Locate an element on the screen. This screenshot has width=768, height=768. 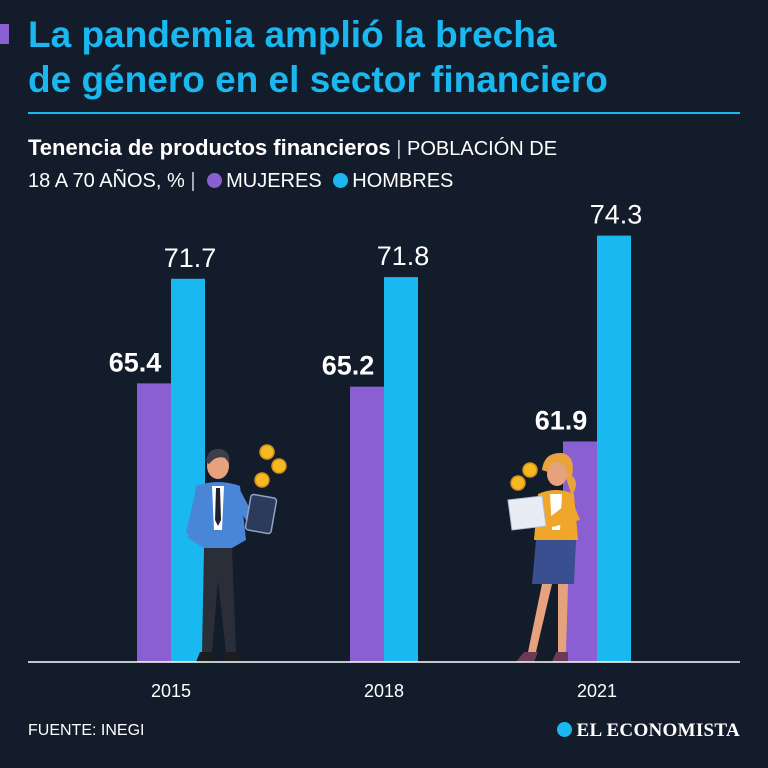
businesswoman-illustration is located at coordinates (543, 557).